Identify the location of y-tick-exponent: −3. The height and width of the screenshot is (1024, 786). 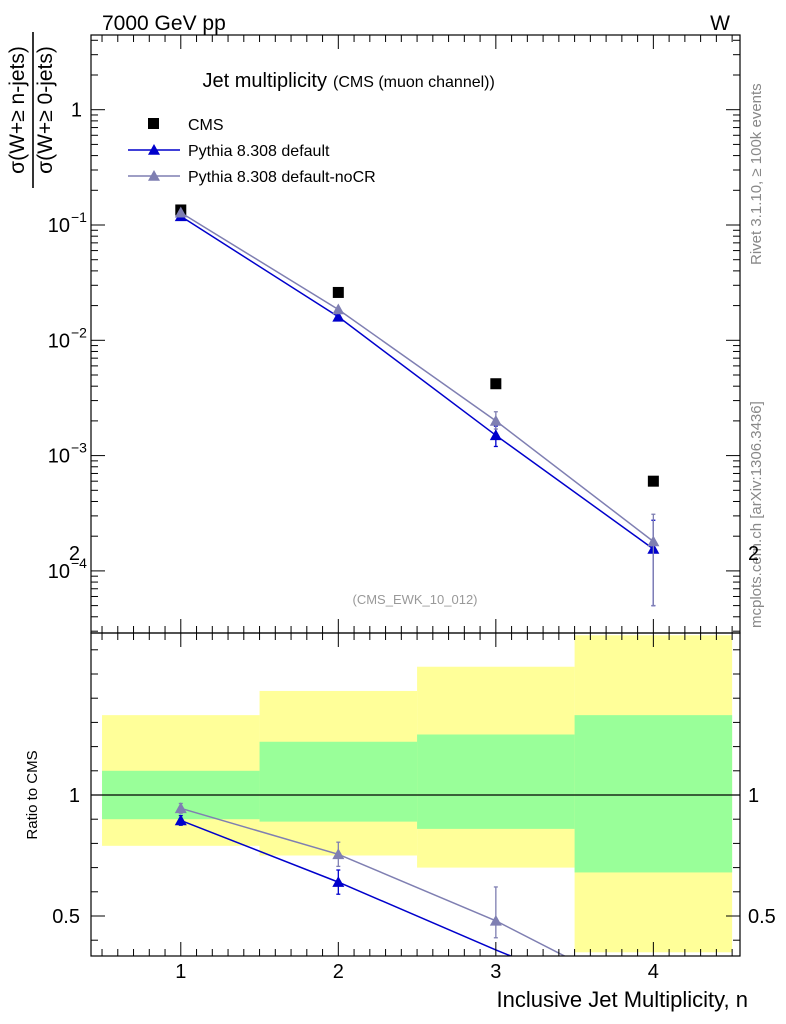
(79, 448).